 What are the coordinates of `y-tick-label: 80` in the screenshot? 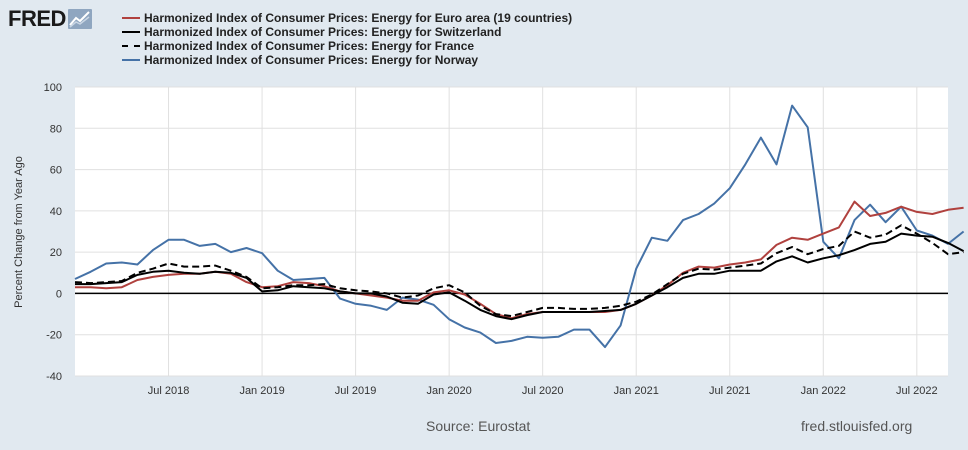 It's located at (56, 129).